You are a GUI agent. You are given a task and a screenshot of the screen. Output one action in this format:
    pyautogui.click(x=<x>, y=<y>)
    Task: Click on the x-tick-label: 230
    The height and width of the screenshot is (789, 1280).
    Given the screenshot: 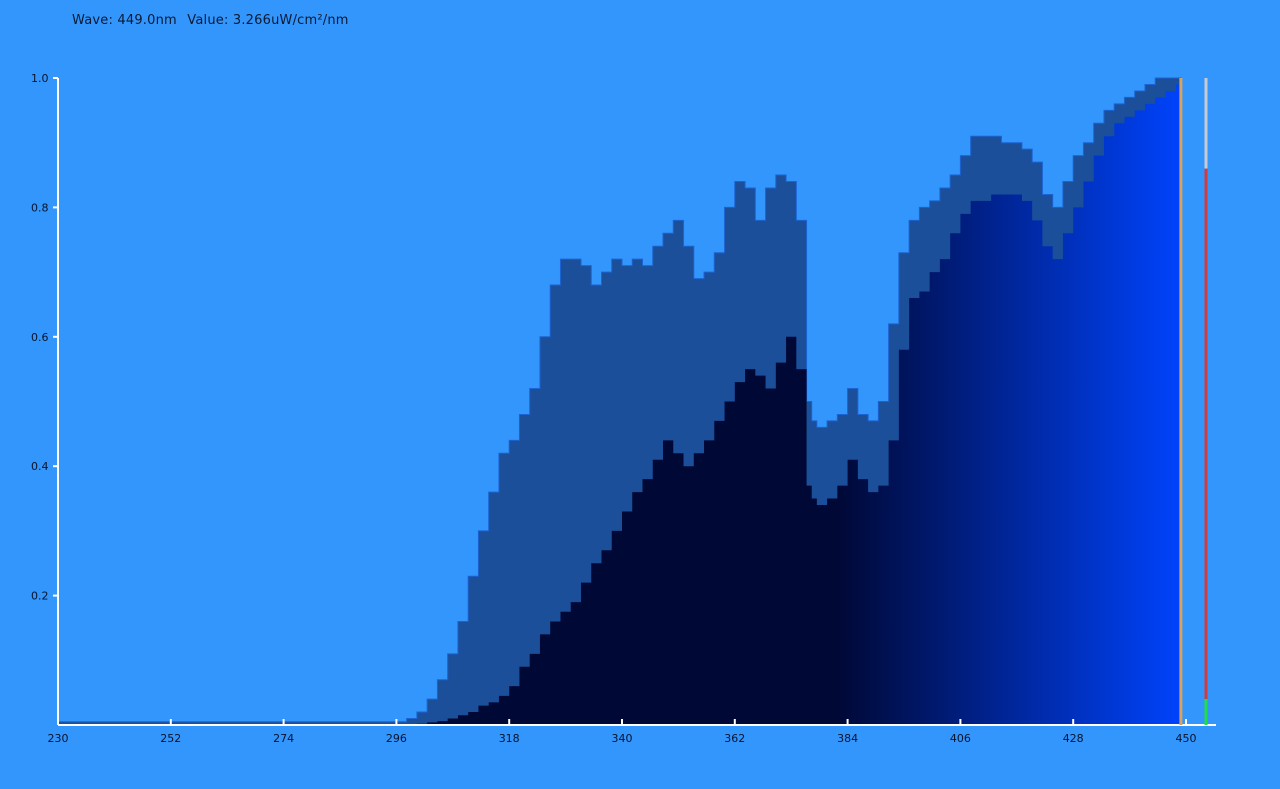 What is the action you would take?
    pyautogui.click(x=58, y=738)
    